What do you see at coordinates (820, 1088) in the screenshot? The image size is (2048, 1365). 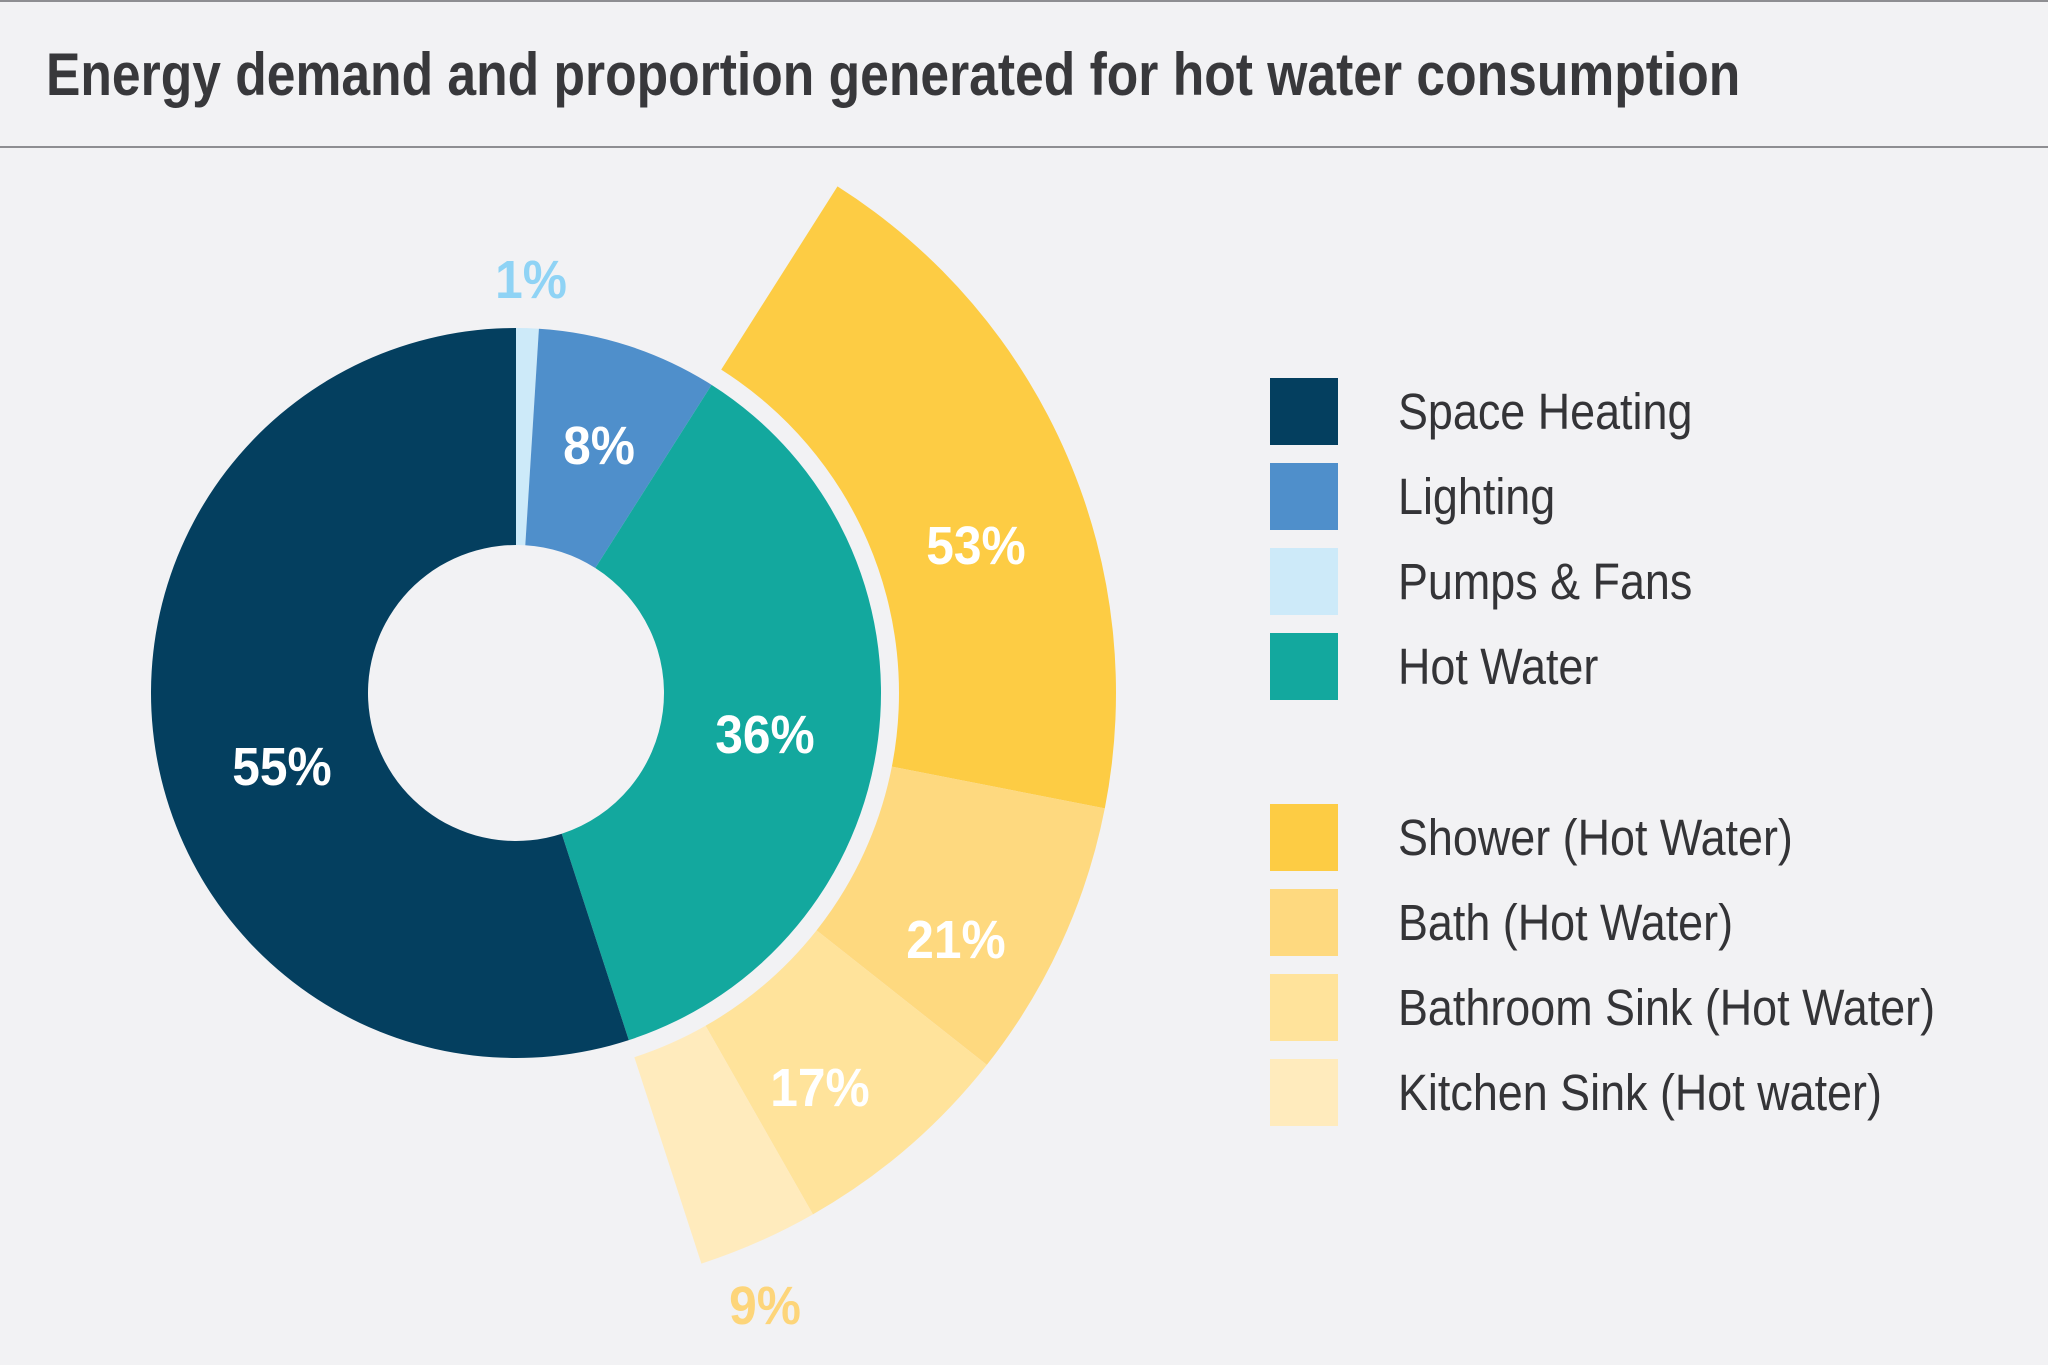 I see `label-bathroom-sink: 17%` at bounding box center [820, 1088].